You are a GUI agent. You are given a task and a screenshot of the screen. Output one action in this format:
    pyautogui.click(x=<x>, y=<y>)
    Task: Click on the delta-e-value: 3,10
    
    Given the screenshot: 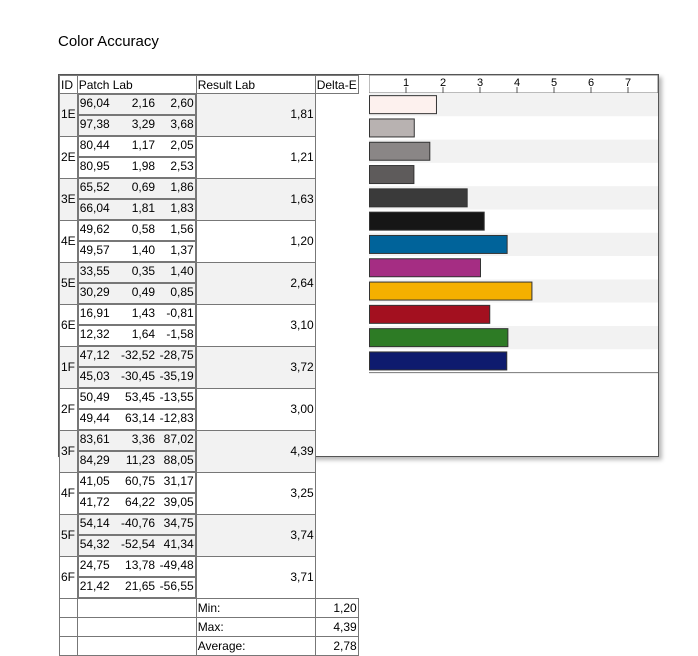 What is the action you would take?
    pyautogui.click(x=255, y=325)
    